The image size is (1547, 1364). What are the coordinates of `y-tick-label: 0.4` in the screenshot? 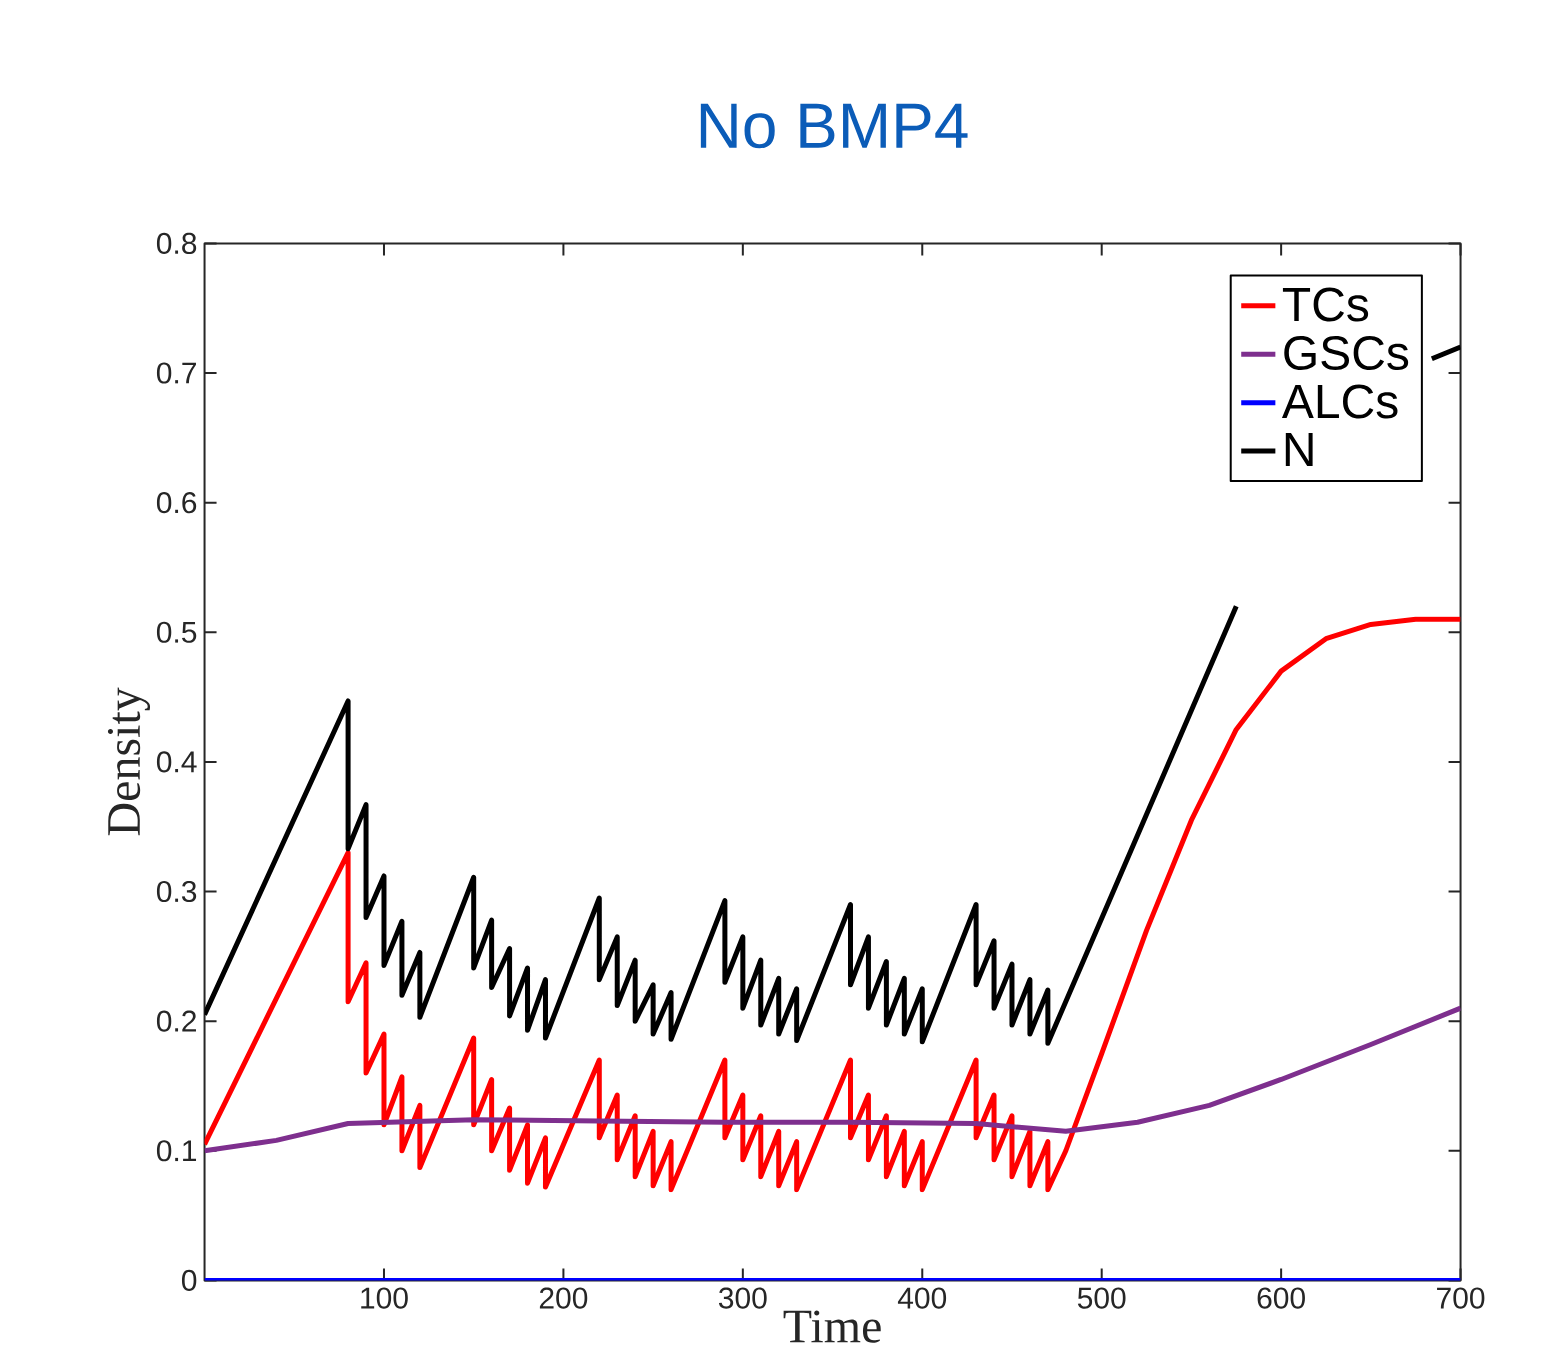 It's located at (176, 762).